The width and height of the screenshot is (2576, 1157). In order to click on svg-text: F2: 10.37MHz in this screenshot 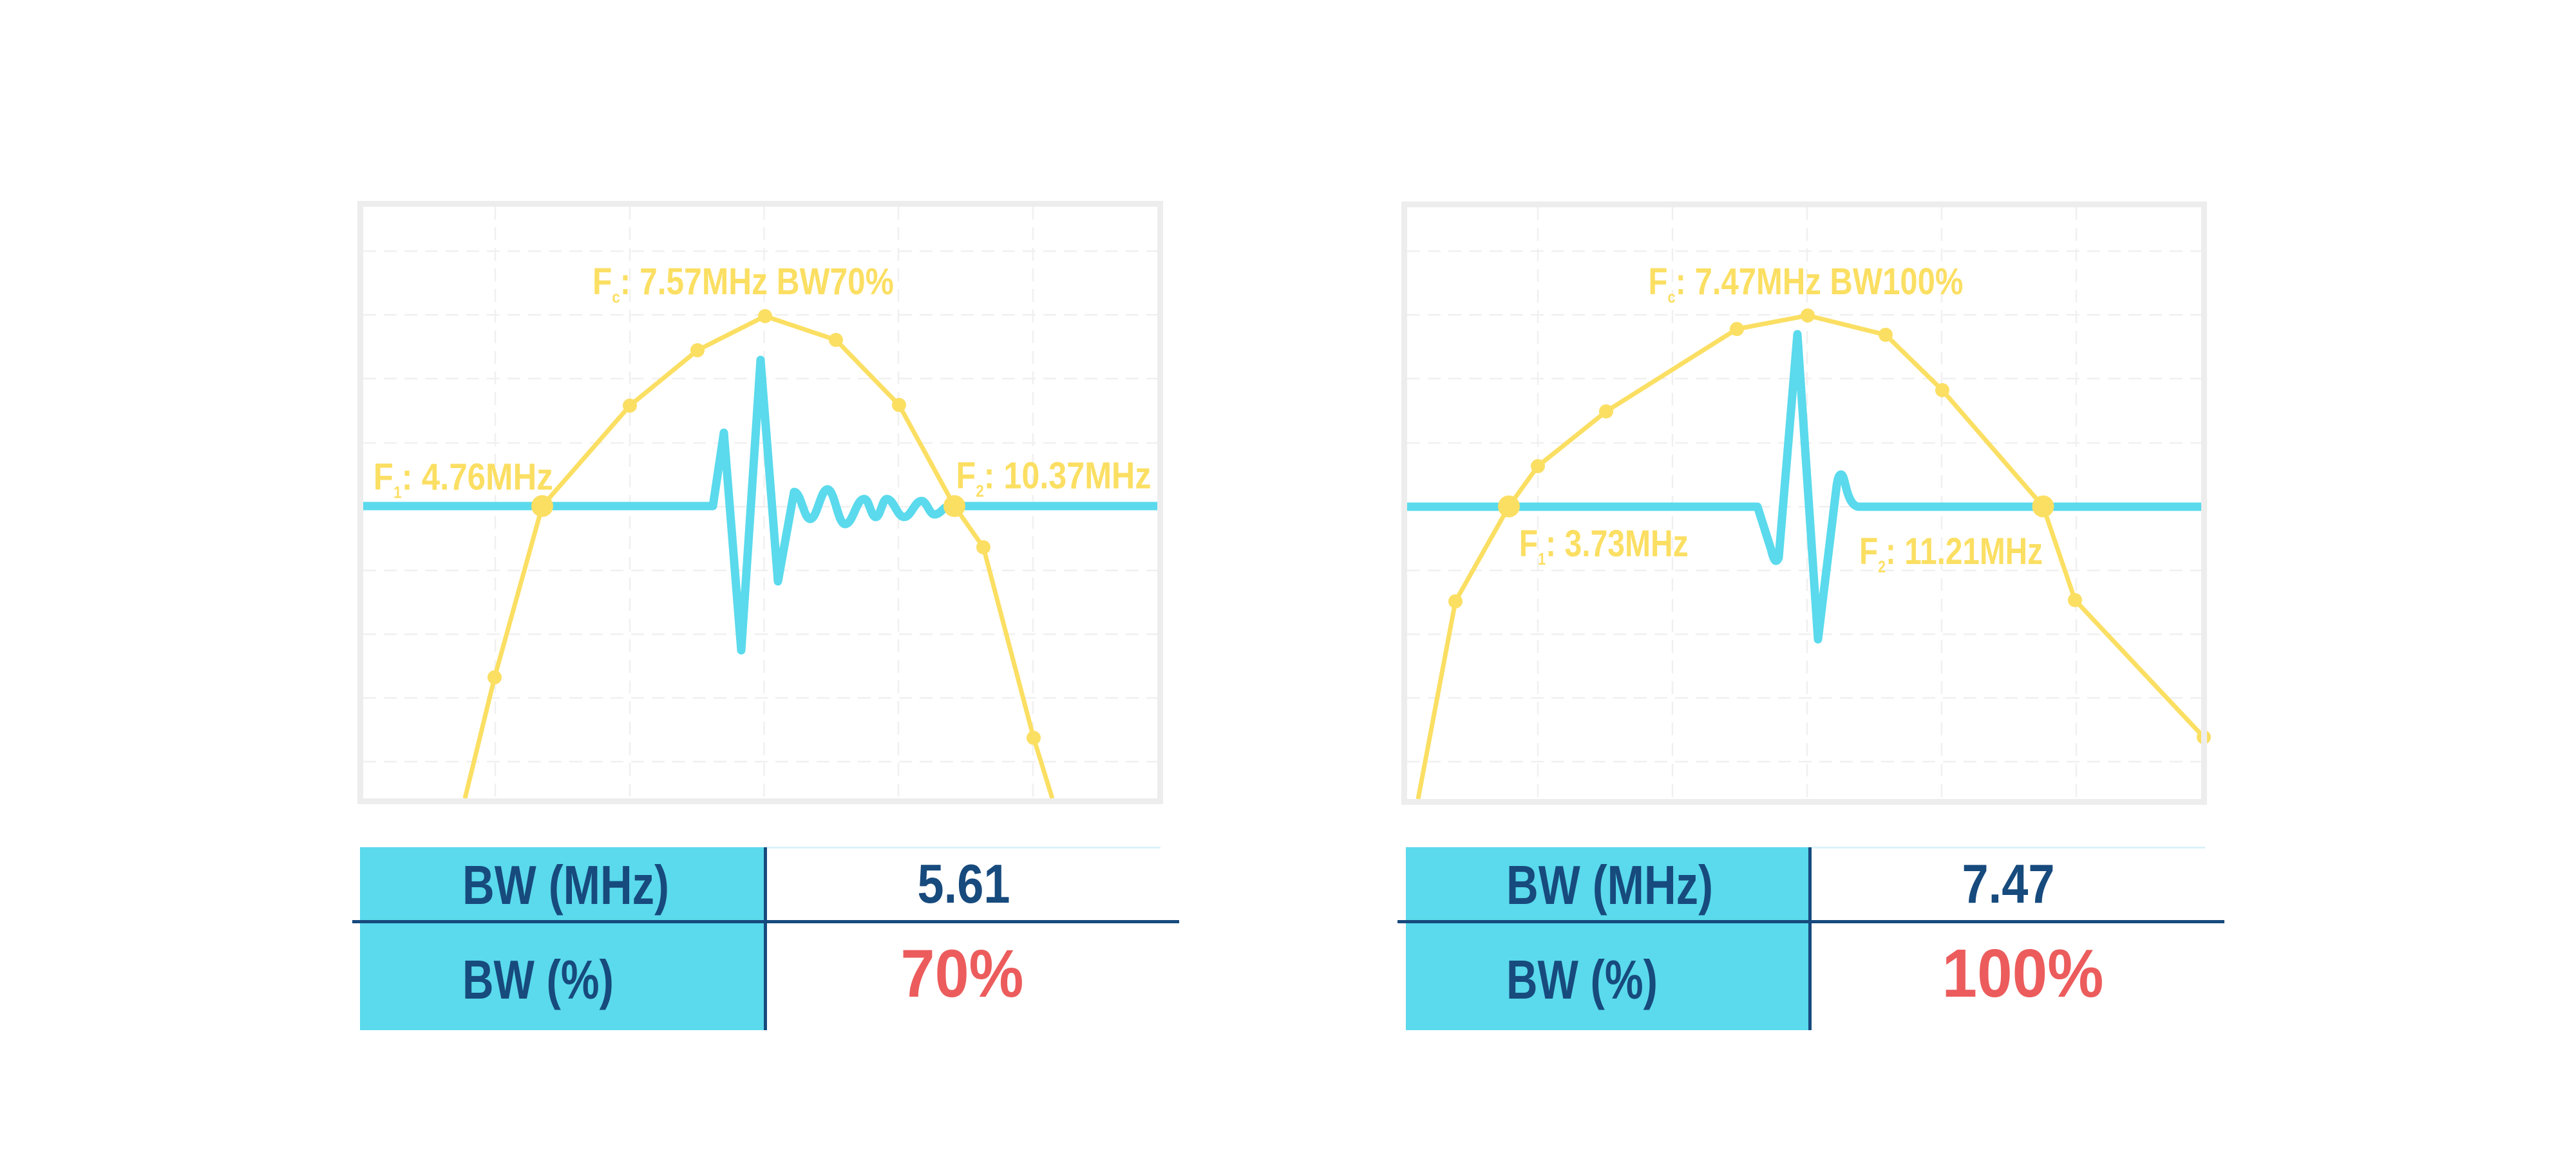, I will do `click(1053, 478)`.